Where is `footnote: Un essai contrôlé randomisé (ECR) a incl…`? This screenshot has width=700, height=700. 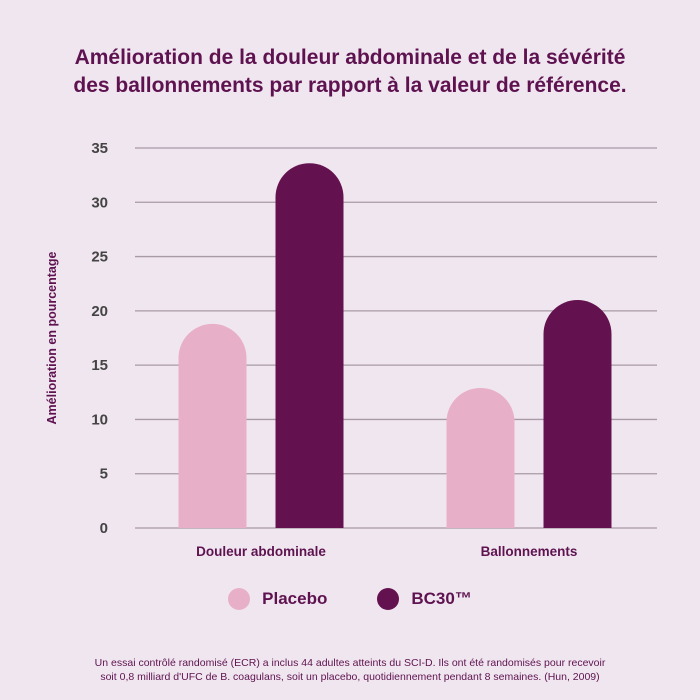
footnote: Un essai contrôlé randomisé (ECR) a incl… is located at coordinates (350, 670).